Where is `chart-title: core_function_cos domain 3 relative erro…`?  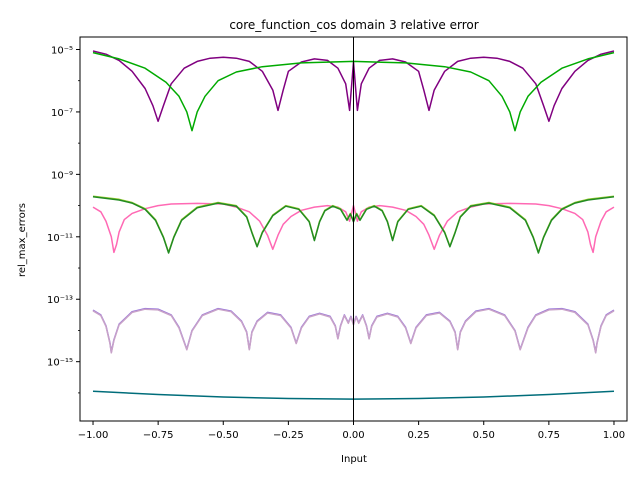 chart-title: core_function_cos domain 3 relative erro… is located at coordinates (353, 25).